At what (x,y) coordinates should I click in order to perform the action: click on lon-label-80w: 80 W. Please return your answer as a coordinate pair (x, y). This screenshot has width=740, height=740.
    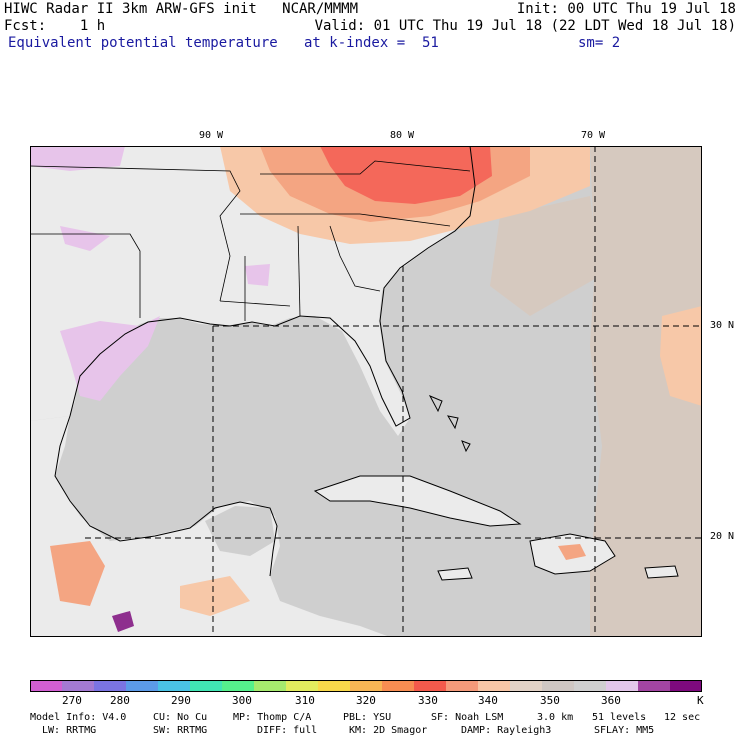
    Looking at the image, I should click on (402, 135).